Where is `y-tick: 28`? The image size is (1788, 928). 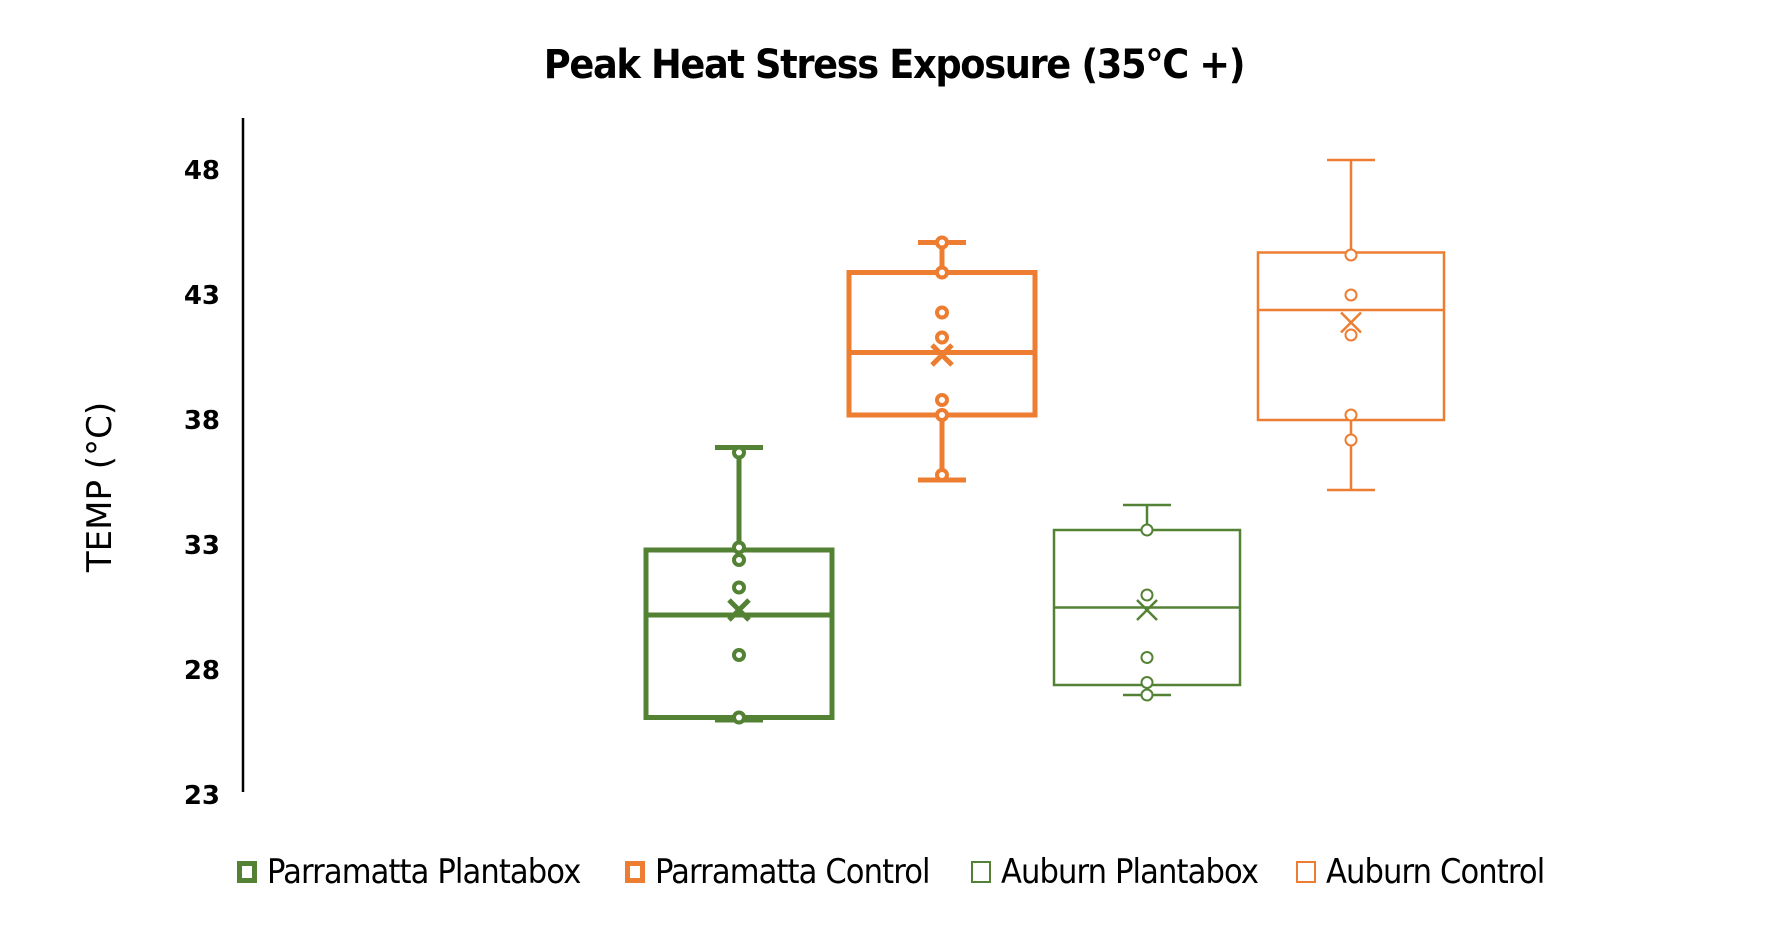 y-tick: 28 is located at coordinates (202, 671).